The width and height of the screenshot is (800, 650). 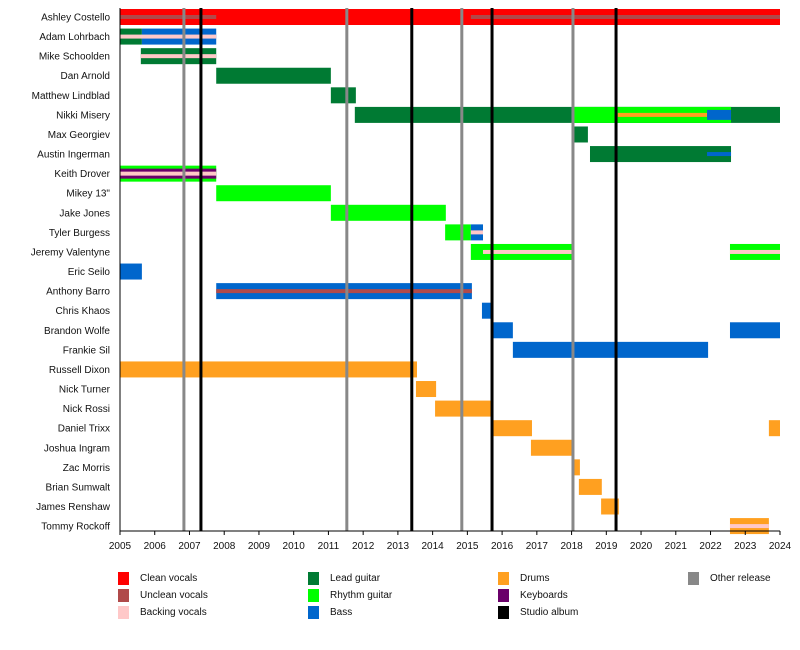 What do you see at coordinates (84, 213) in the screenshot?
I see `member-label: Jake Jones` at bounding box center [84, 213].